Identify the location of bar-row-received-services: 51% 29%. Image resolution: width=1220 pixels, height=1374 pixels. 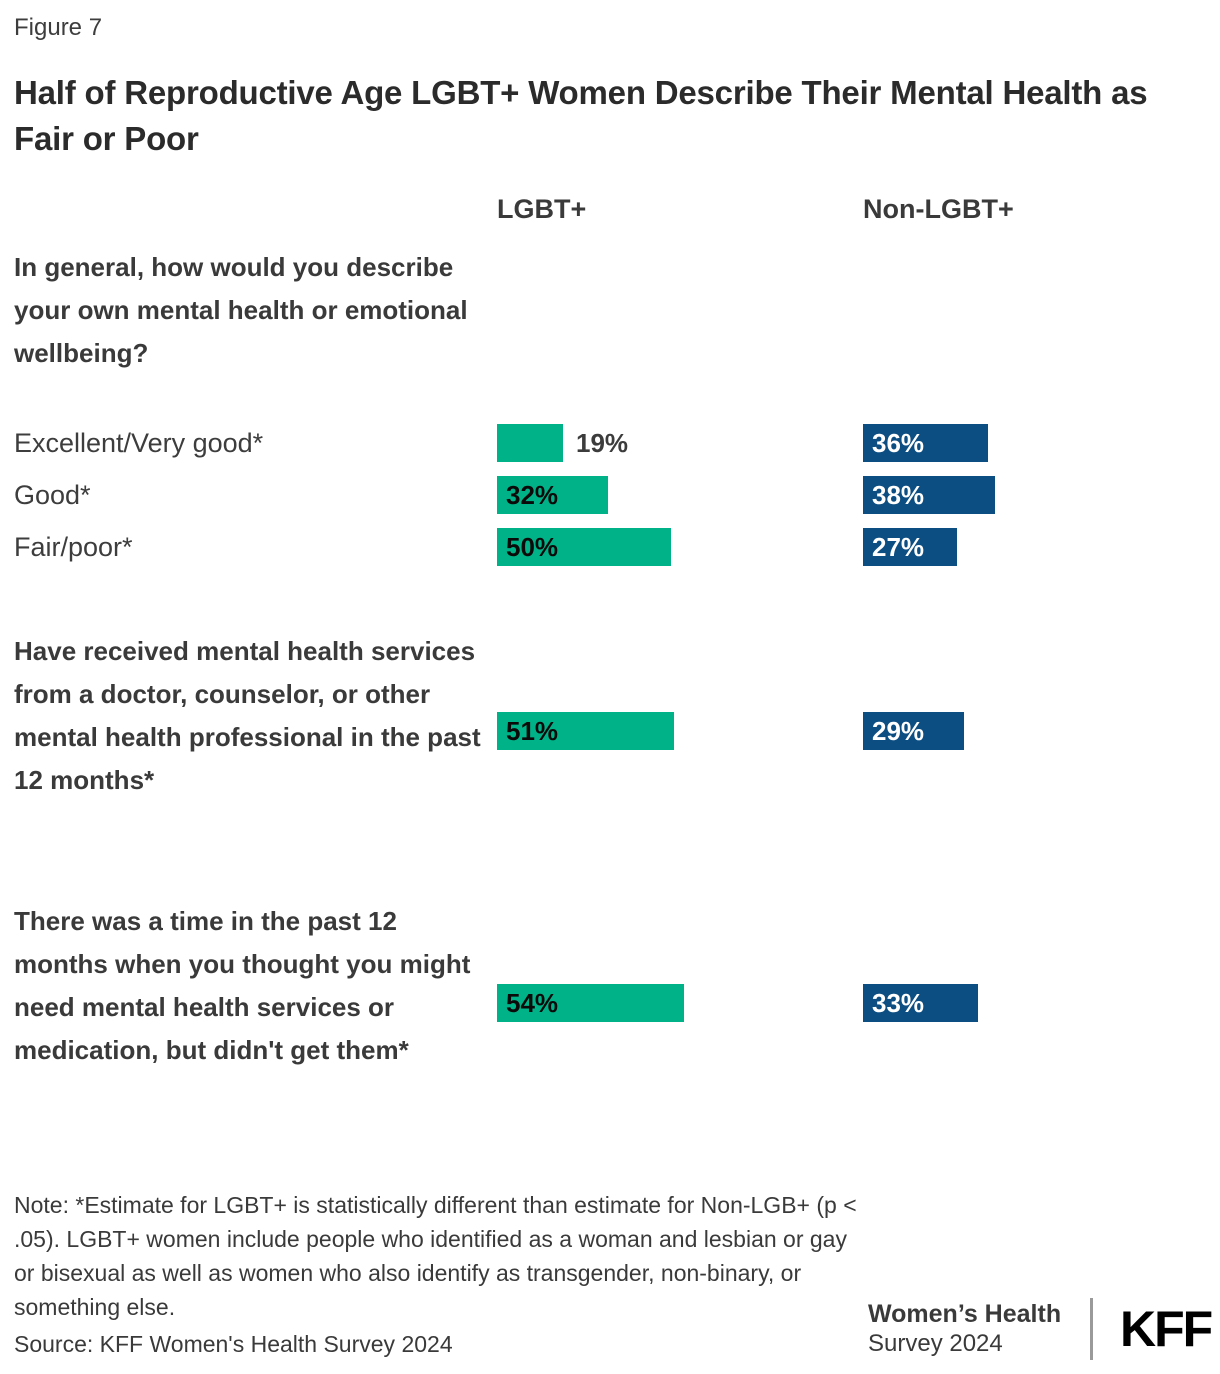
(610, 731).